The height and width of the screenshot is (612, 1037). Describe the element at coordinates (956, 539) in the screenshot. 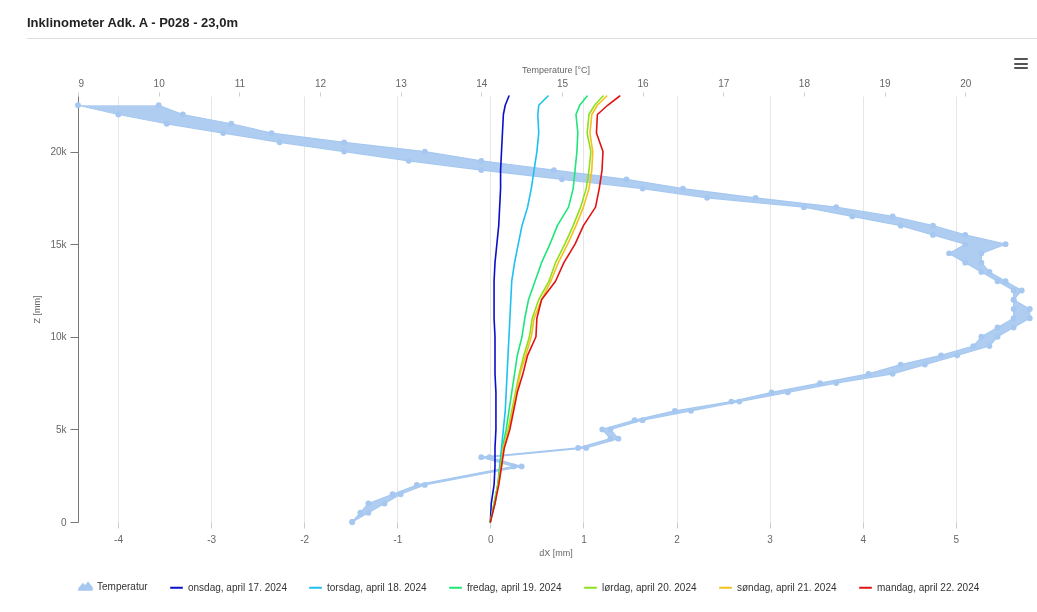

I see `x-tick-label: 5` at that location.